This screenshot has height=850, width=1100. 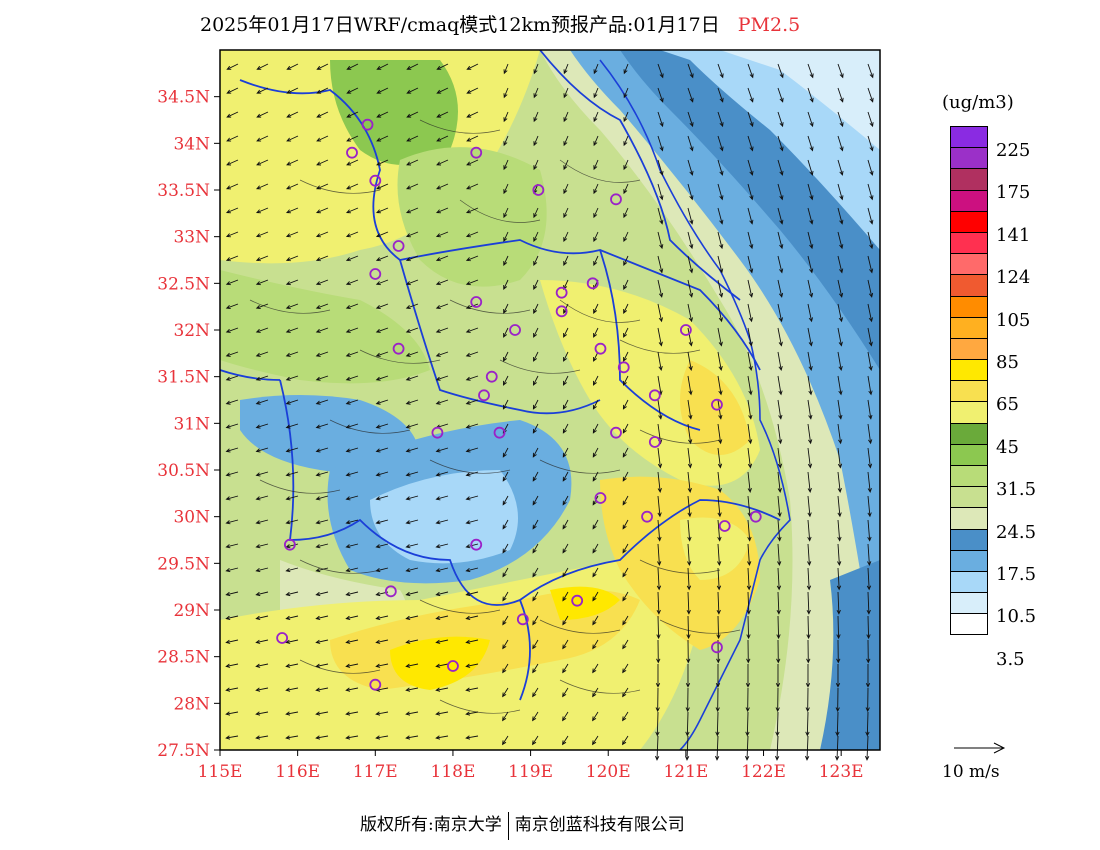 I want to click on lon-label: 117E, so click(x=375, y=772).